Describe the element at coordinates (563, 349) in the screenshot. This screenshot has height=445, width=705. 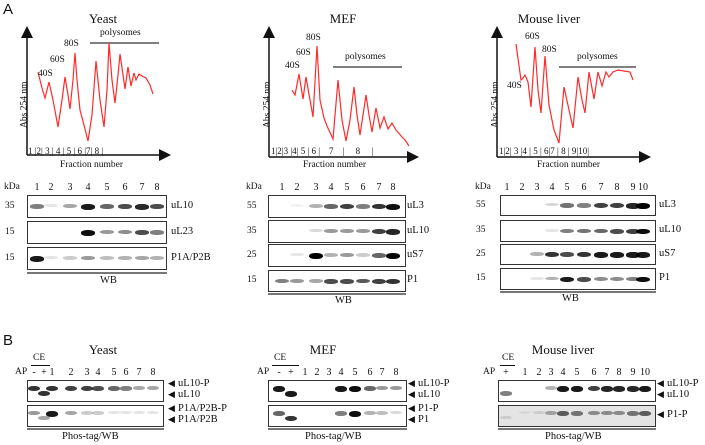
I see `blot-title: Mouse liver` at that location.